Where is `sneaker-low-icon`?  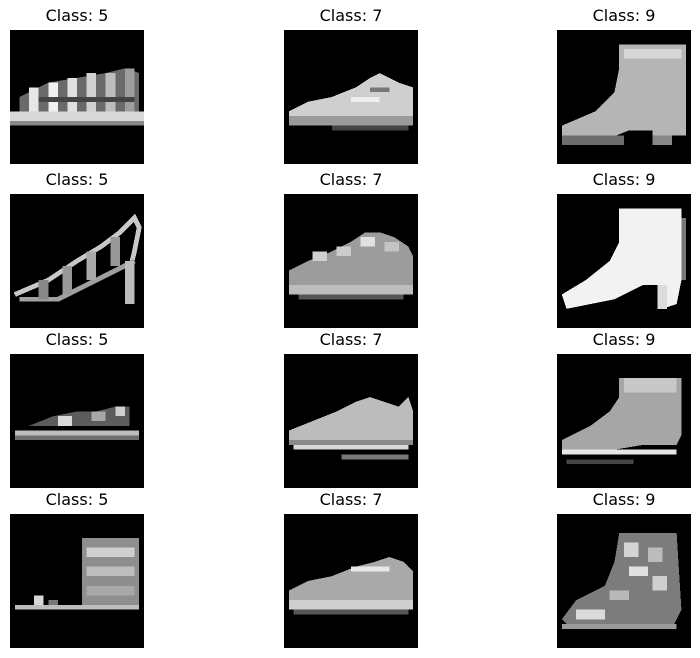 sneaker-low-icon is located at coordinates (351, 97).